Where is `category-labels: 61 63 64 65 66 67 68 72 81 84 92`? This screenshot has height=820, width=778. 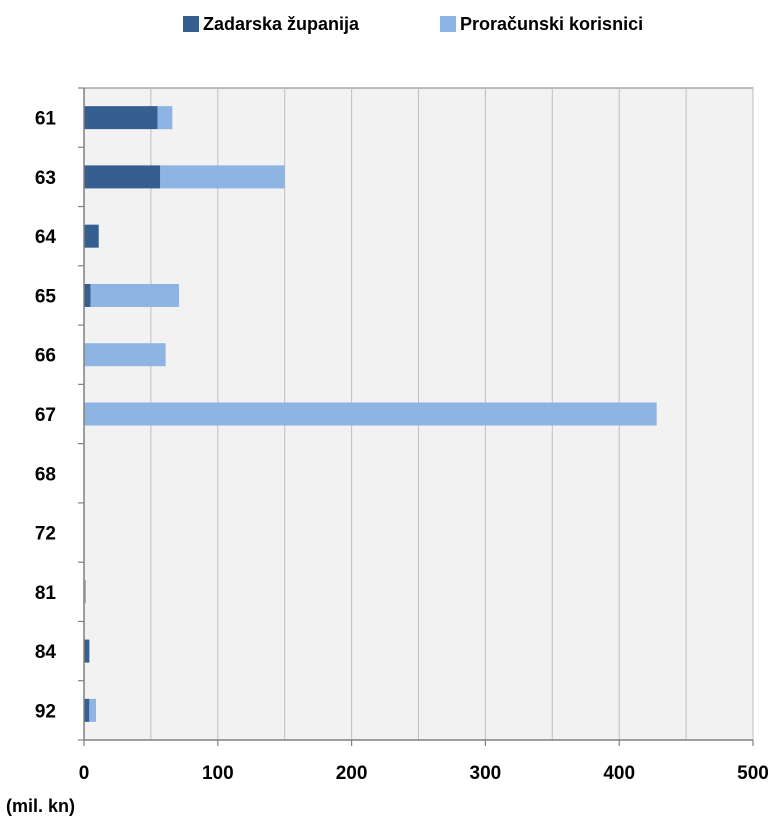
category-labels: 61 63 64 65 66 67 68 72 81 84 92 is located at coordinates (46, 416).